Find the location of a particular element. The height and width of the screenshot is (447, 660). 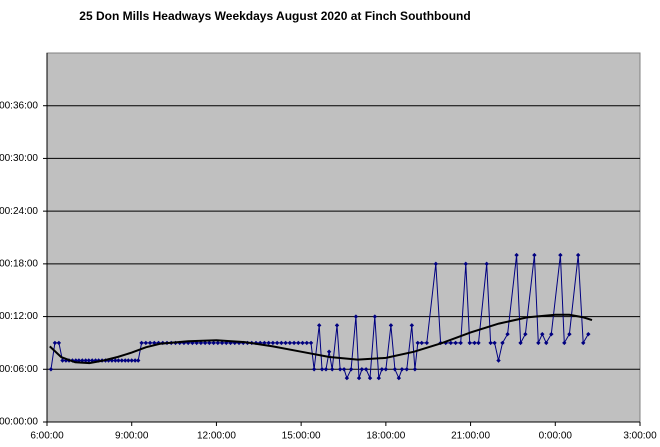

x-tick-label: 9:00:00 is located at coordinates (132, 436).